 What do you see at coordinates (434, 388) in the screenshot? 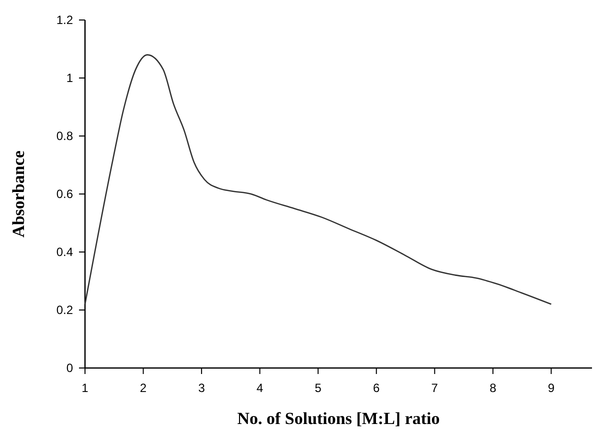
I see `x-tick-label: 7` at bounding box center [434, 388].